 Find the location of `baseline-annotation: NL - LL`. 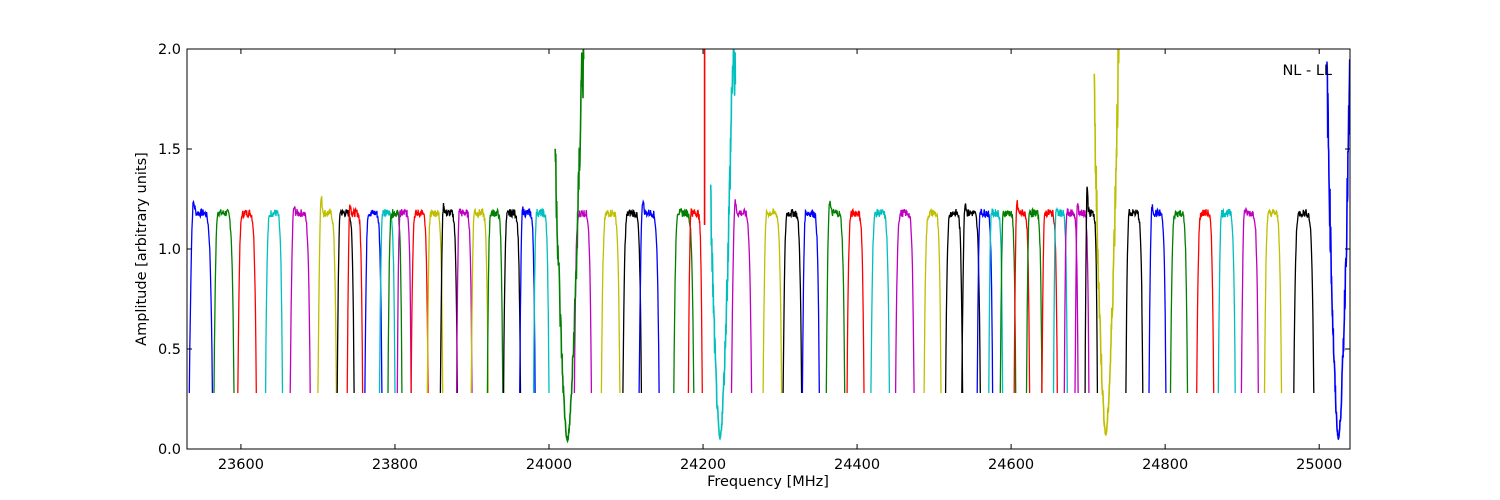

baseline-annotation: NL - LL is located at coordinates (1307, 71).